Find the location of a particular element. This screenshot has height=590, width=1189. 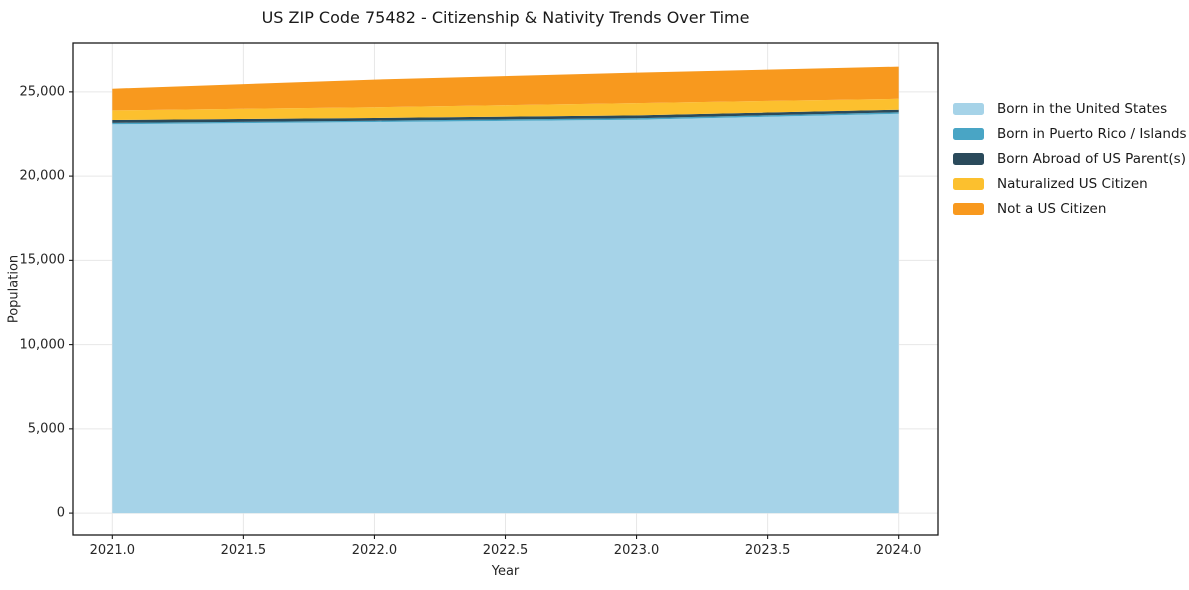

legend-item: Born in Puerto Rico / Islands is located at coordinates (1070, 134).